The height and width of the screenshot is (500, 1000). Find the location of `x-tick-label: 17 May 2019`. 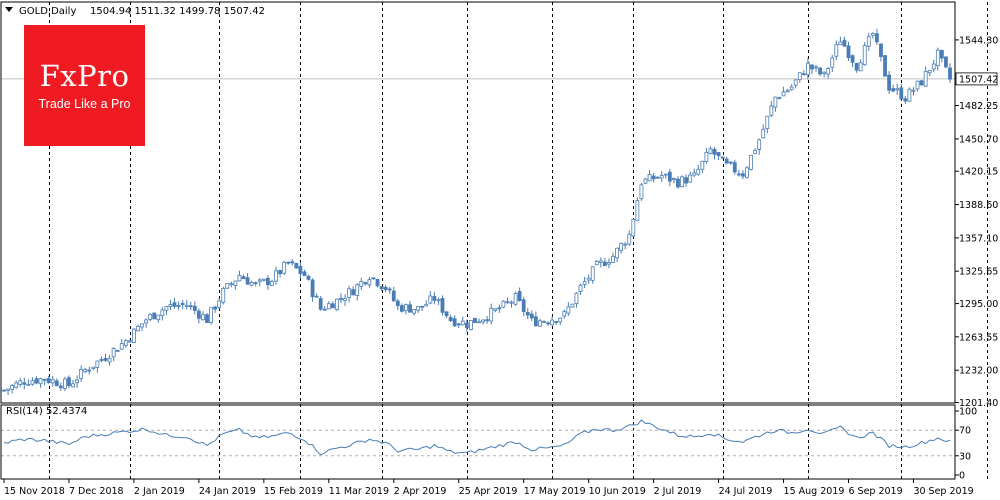

x-tick-label: 17 May 2019 is located at coordinates (555, 491).